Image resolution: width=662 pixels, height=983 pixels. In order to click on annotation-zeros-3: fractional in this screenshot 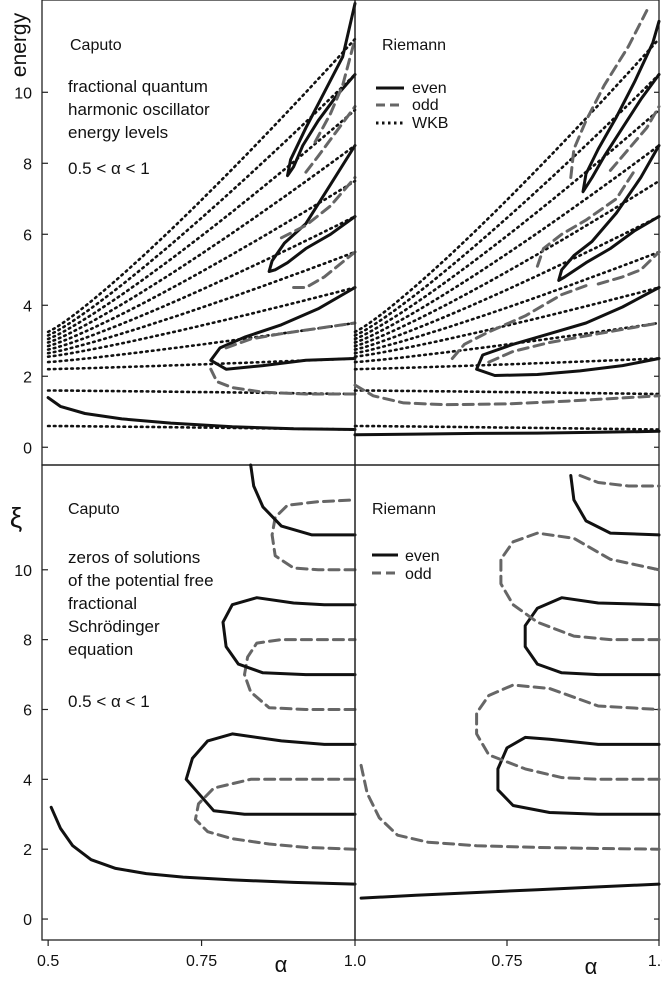, I will do `click(102, 603)`.